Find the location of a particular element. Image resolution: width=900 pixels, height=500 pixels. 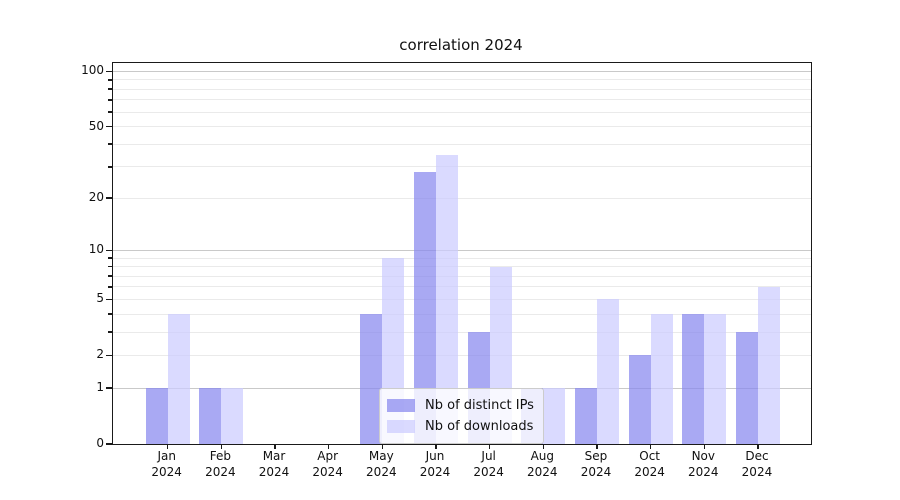

y-tick-label: 0 is located at coordinates (100, 443).